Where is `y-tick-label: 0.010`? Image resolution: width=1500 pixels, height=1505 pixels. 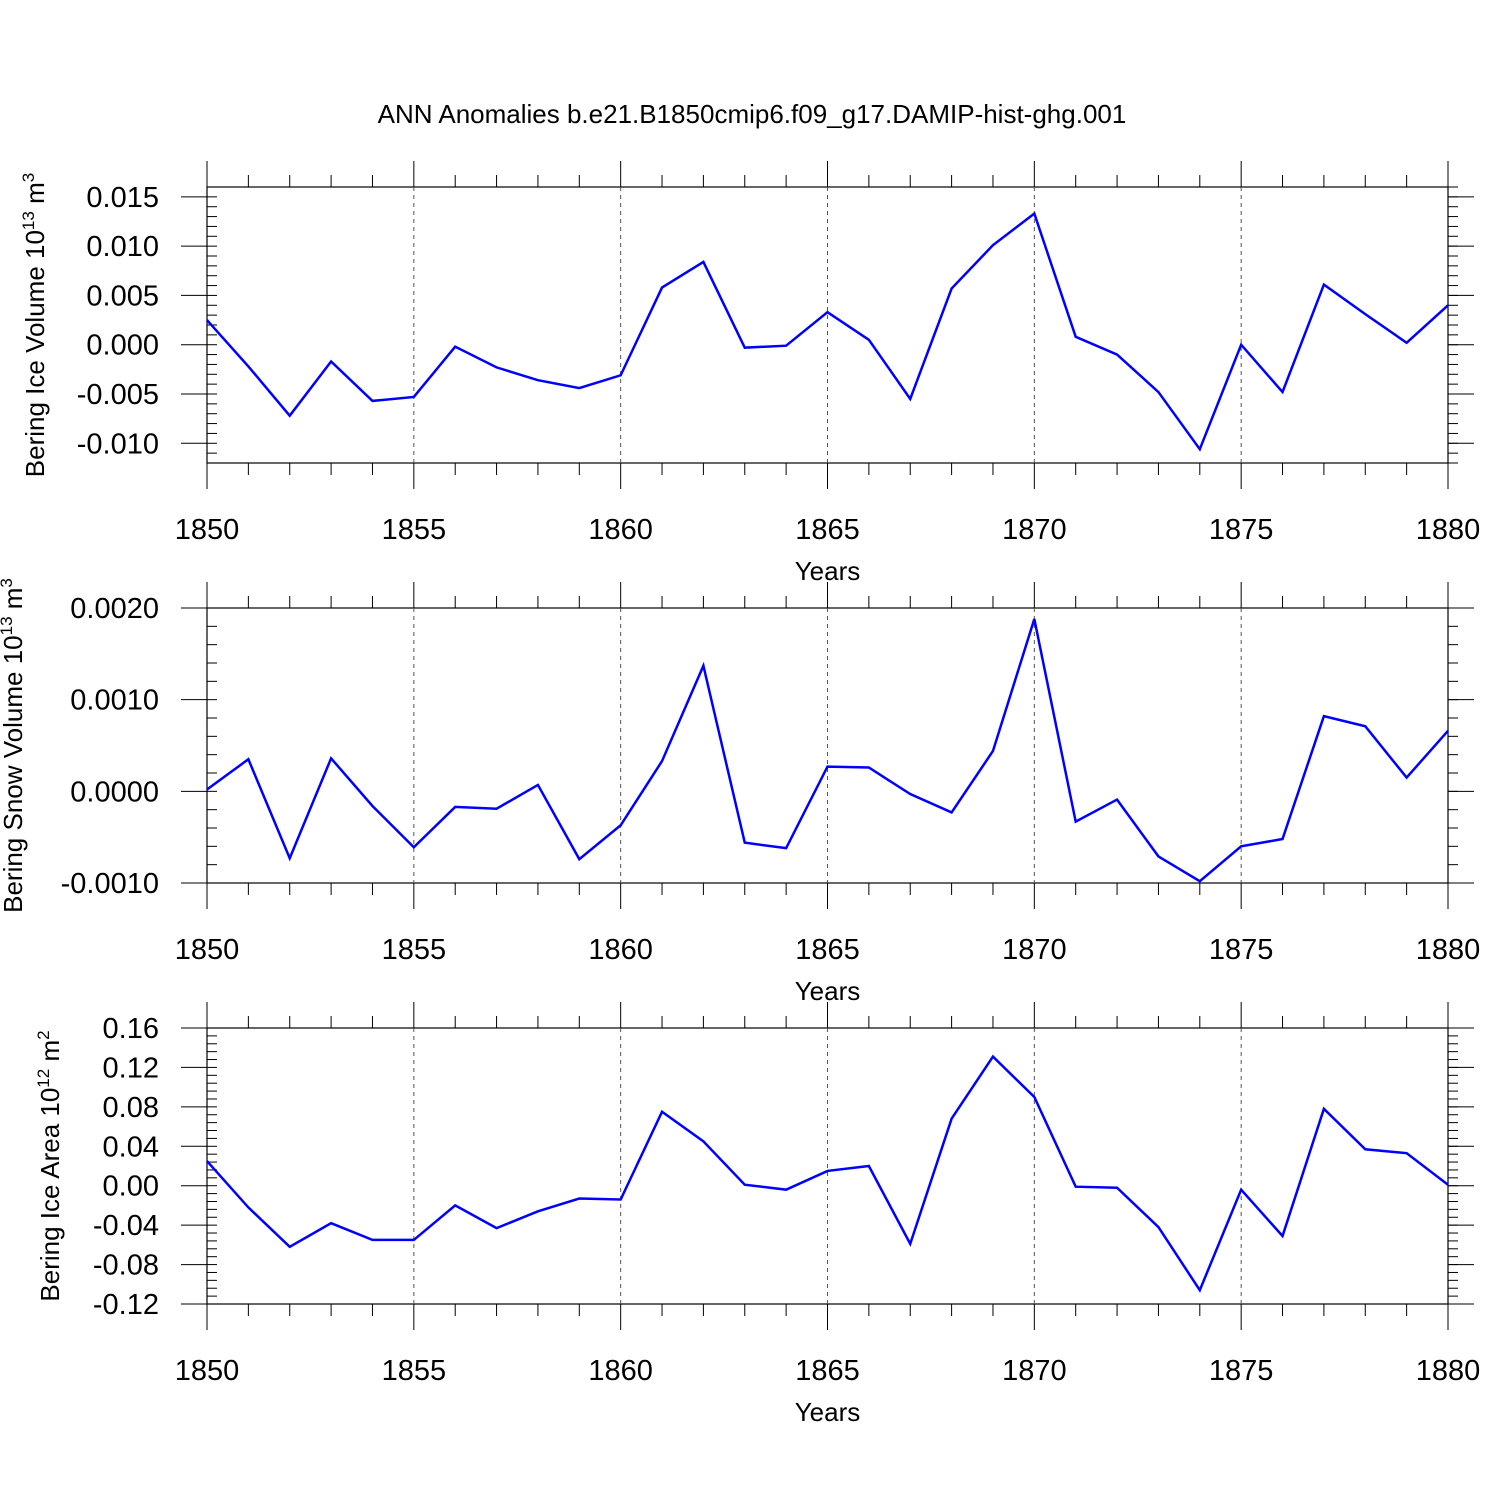 y-tick-label: 0.010 is located at coordinates (122, 247).